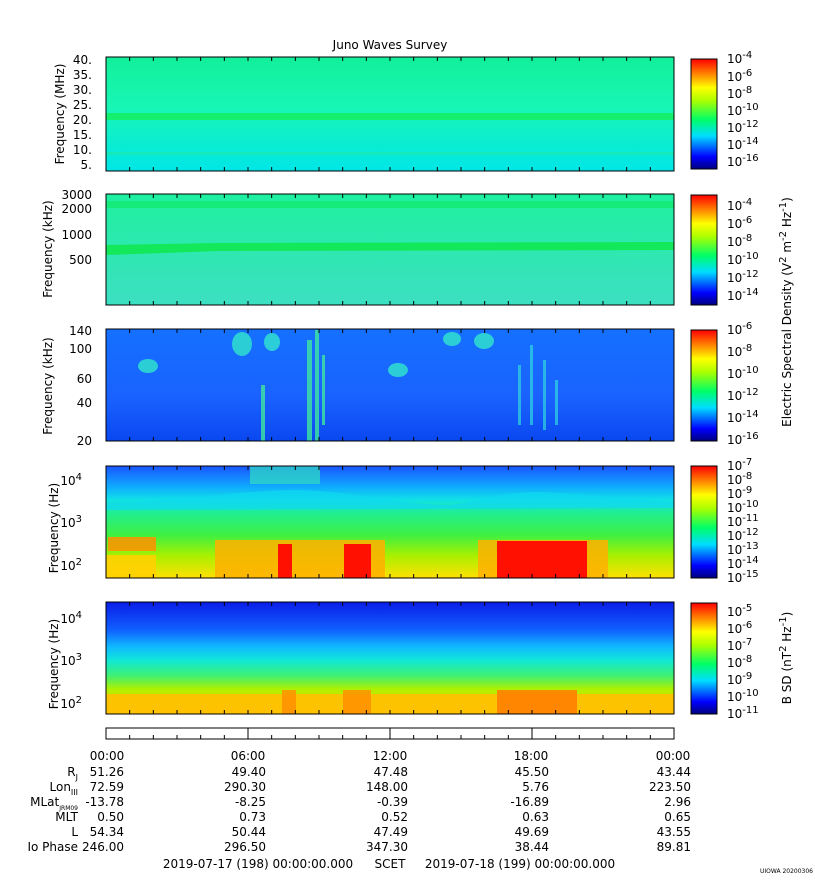  Describe the element at coordinates (103, 847) in the screenshot. I see `ephemeris-value: 246.00` at that location.